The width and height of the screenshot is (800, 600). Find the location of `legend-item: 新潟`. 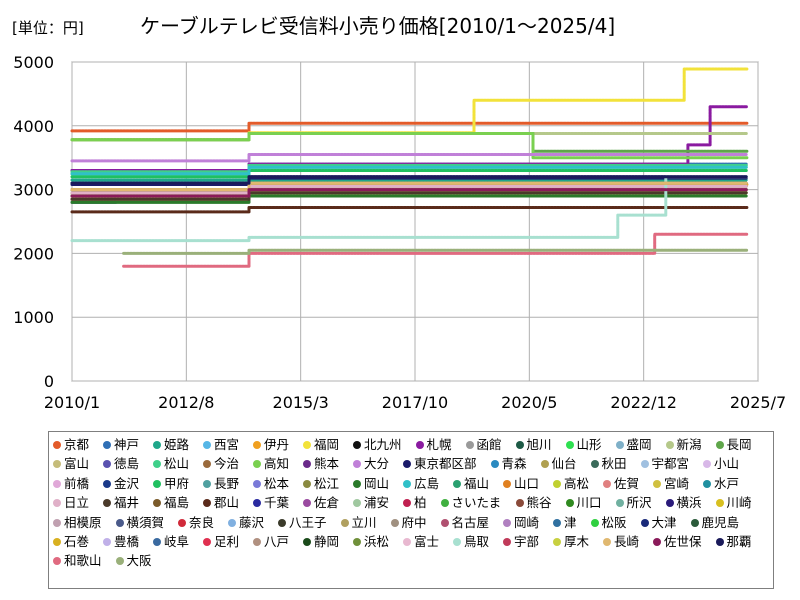

legend-item: 新潟 is located at coordinates (683, 445).